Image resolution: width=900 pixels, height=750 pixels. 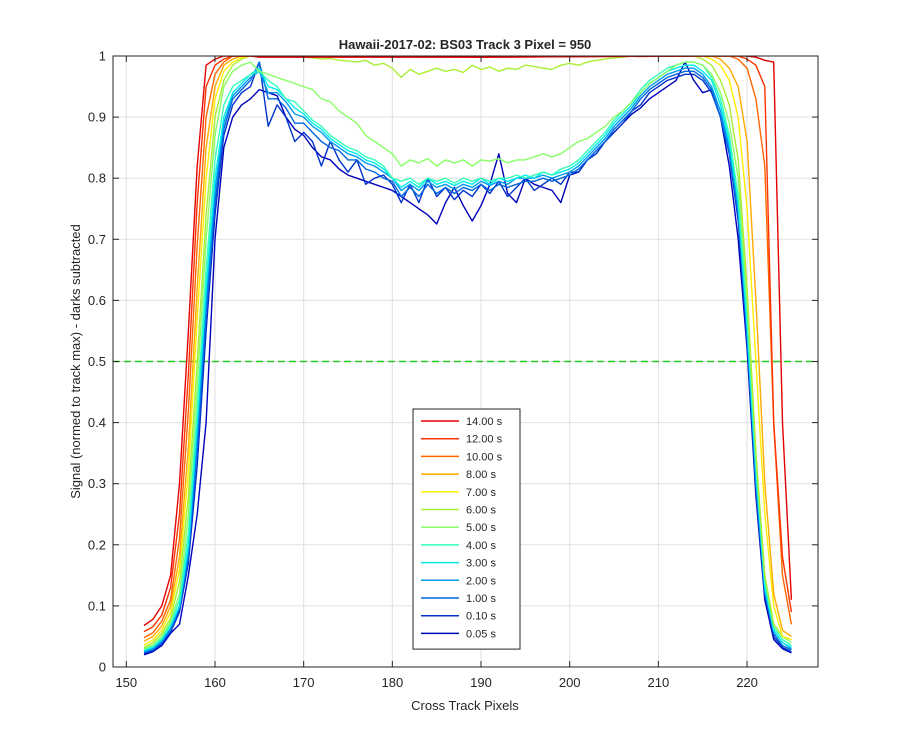 I want to click on y-tick-label-10: 1, so click(x=102, y=56).